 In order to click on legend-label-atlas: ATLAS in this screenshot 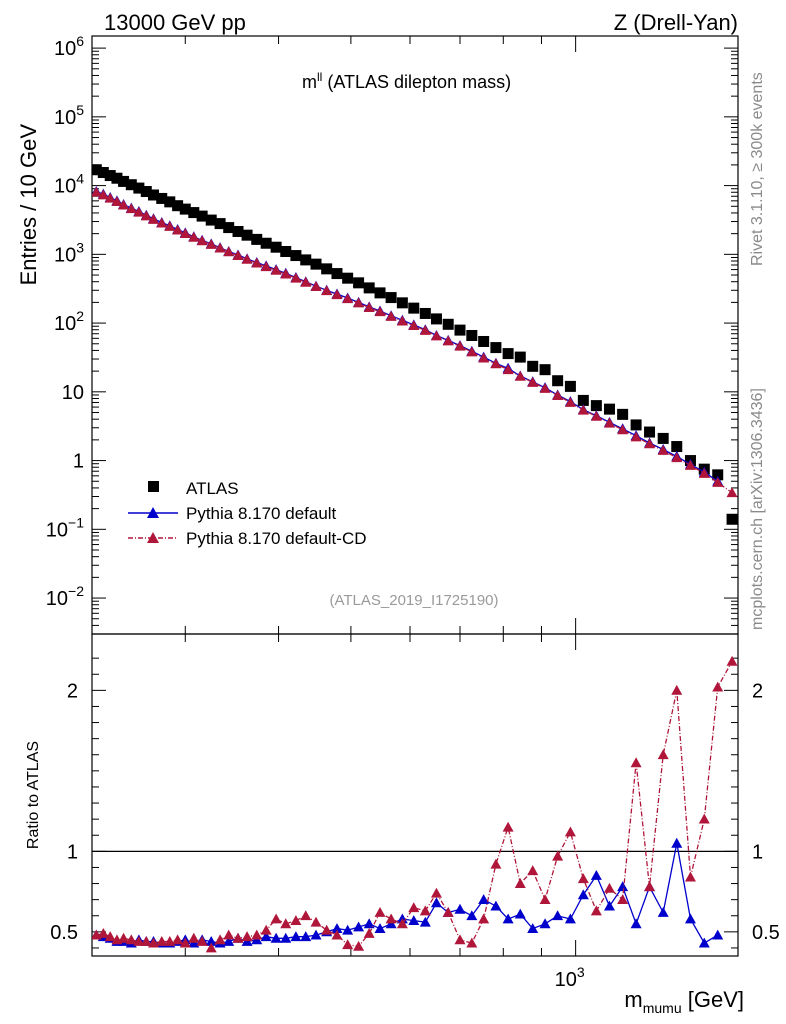, I will do `click(212, 488)`.